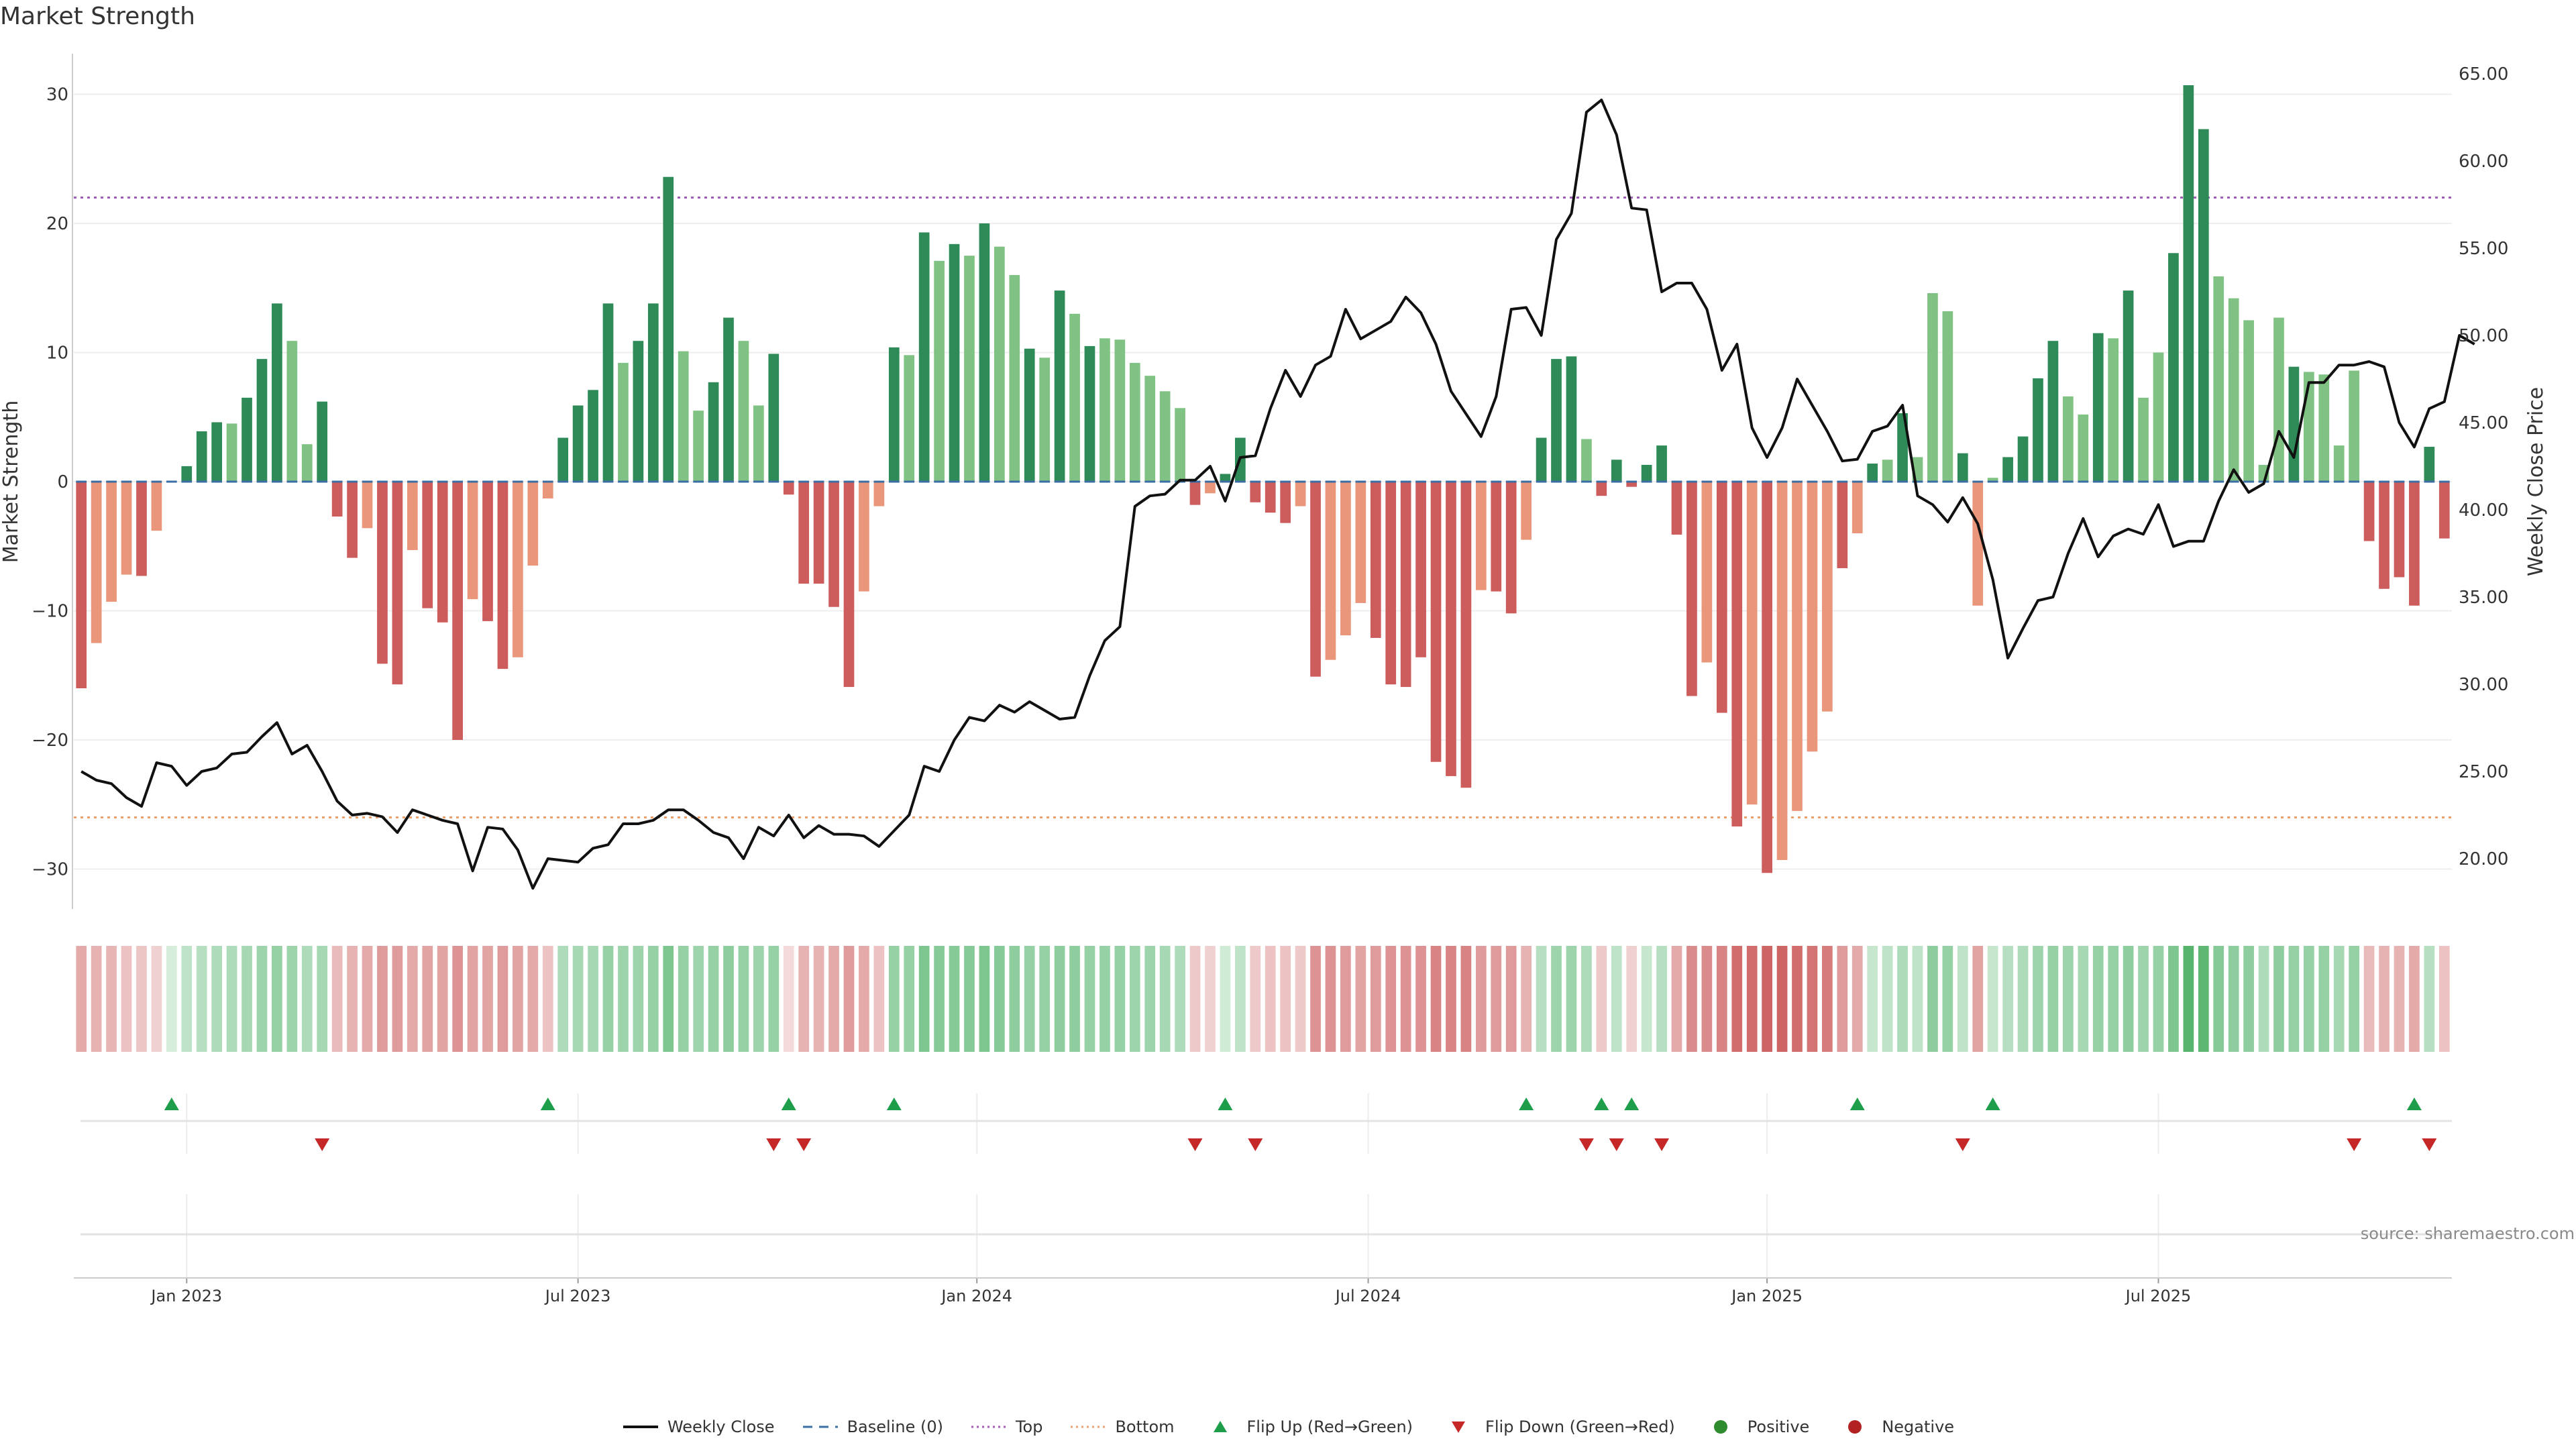 This screenshot has height=1449, width=2576. What do you see at coordinates (721, 1426) in the screenshot?
I see `legend-label: Weekly Close` at bounding box center [721, 1426].